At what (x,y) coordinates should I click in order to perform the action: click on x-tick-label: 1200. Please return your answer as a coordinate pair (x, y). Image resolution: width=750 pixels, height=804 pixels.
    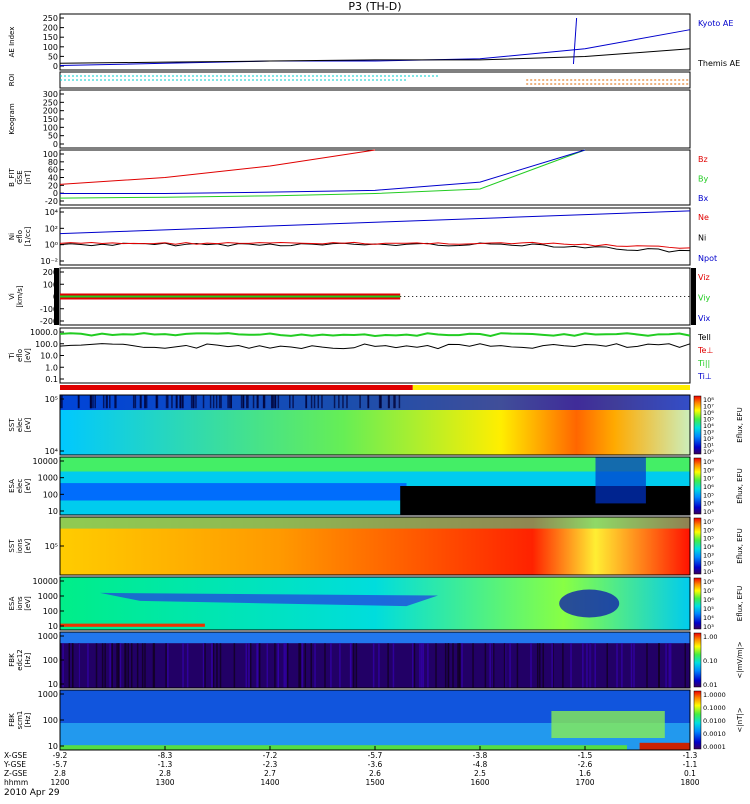
    Looking at the image, I should click on (59, 782).